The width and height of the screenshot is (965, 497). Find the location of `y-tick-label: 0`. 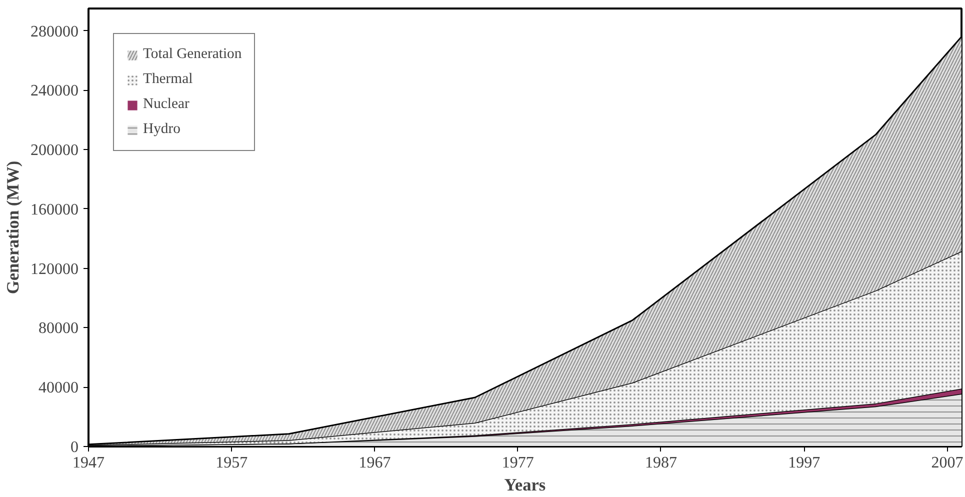

y-tick-label: 0 is located at coordinates (74, 447).